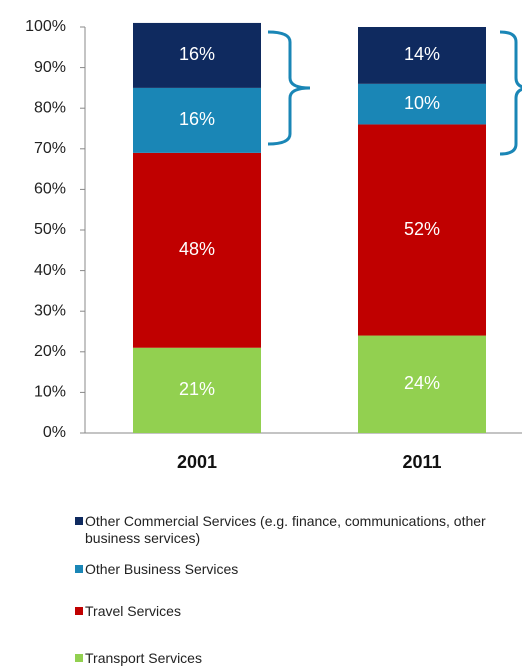 The width and height of the screenshot is (522, 666). I want to click on y-tick-label: 0%, so click(54, 432).